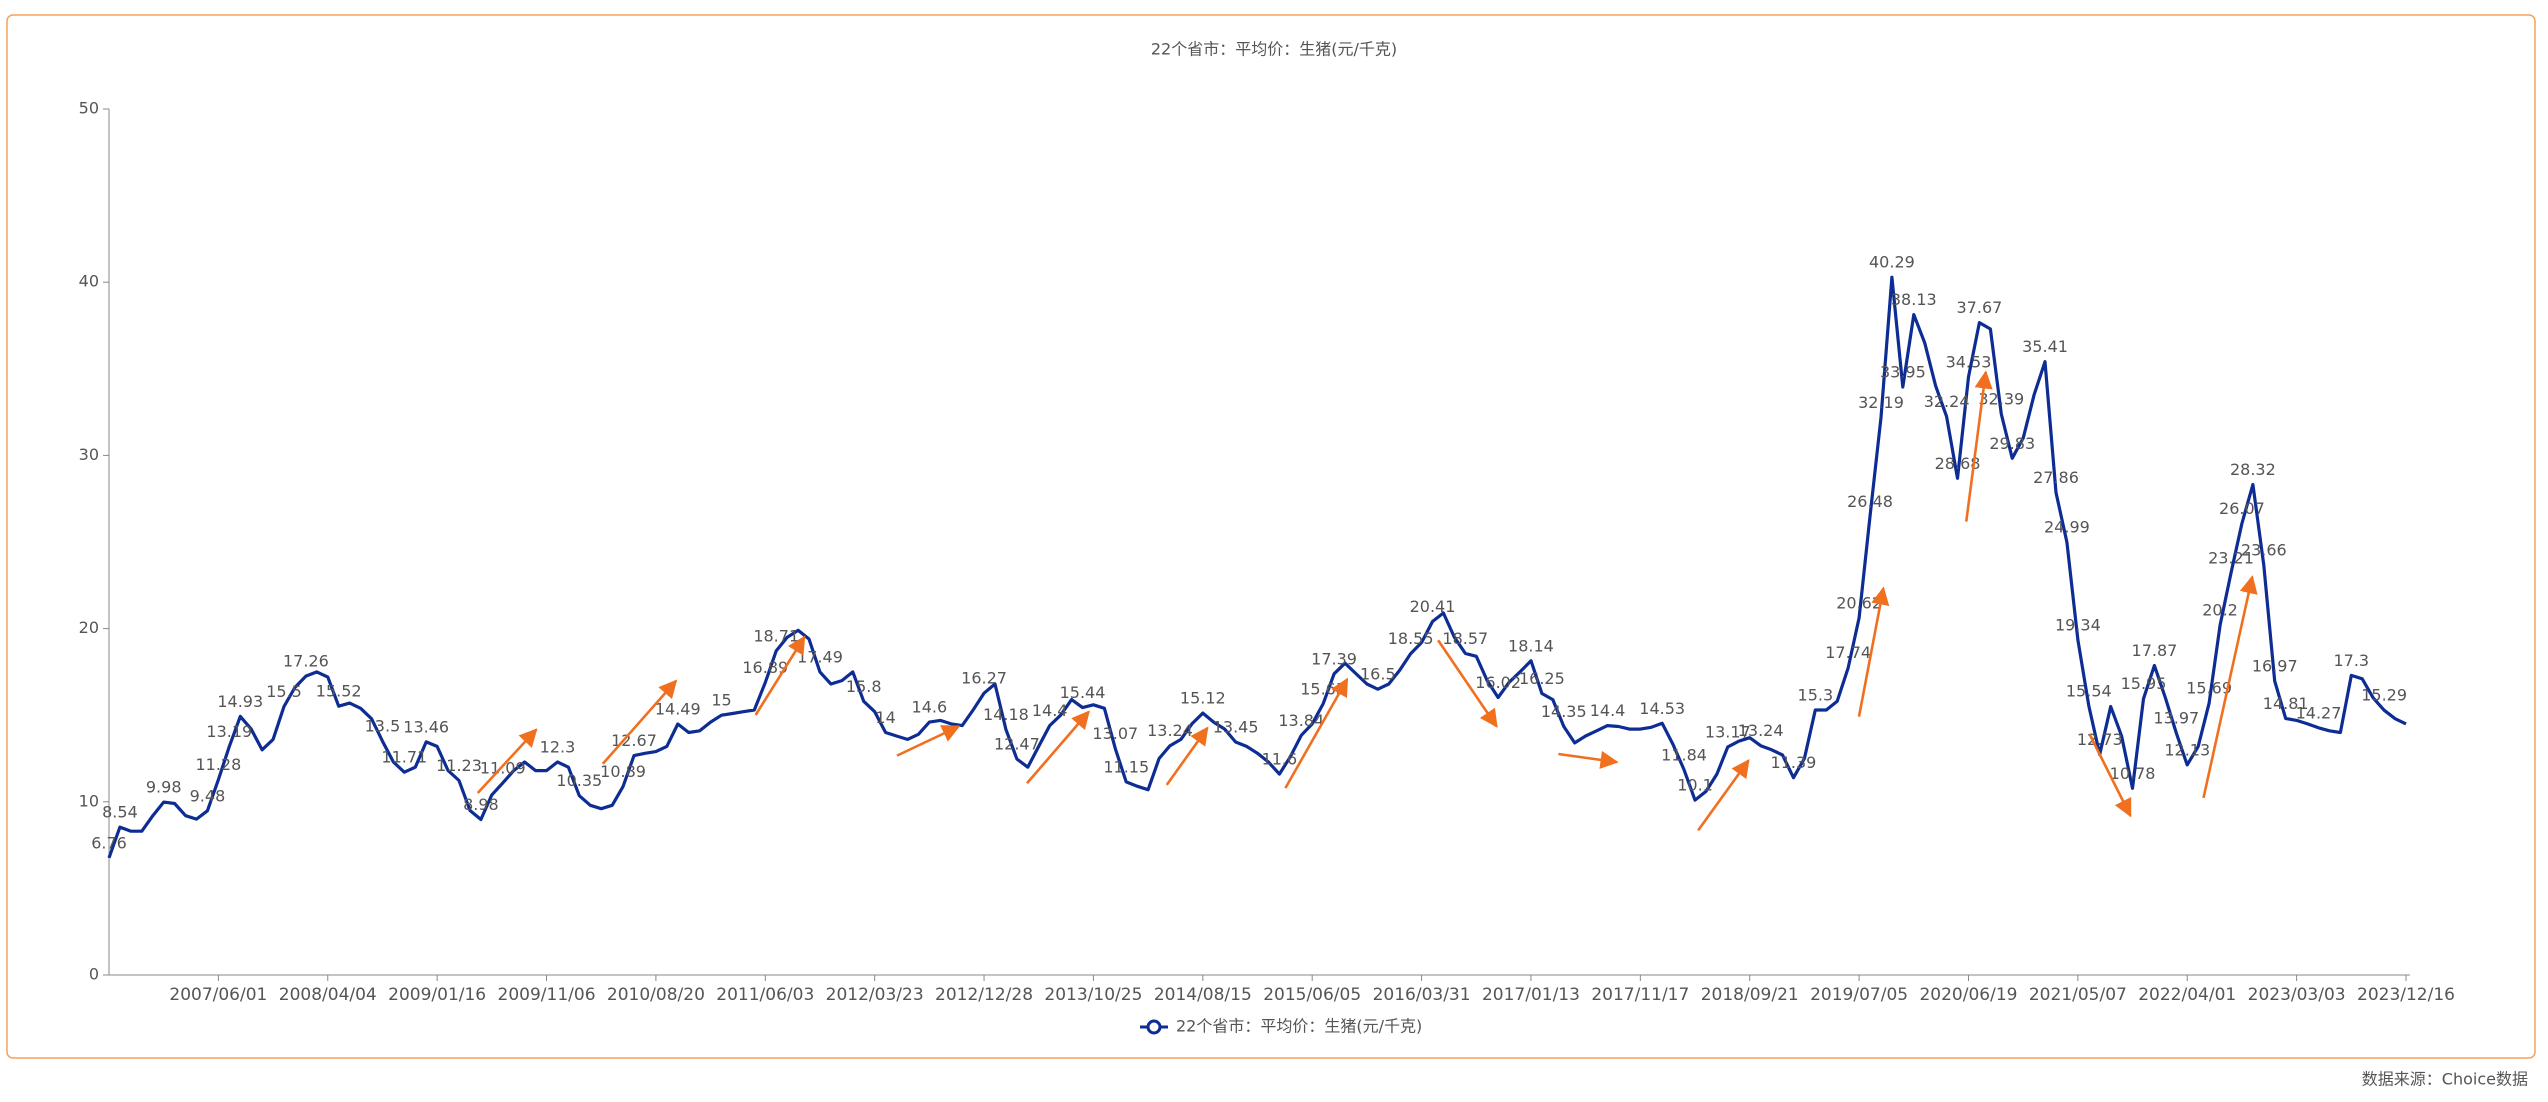 This screenshot has height=1102, width=2548. What do you see at coordinates (984, 995) in the screenshot?
I see `x-tick-label: 2012/12/28` at bounding box center [984, 995].